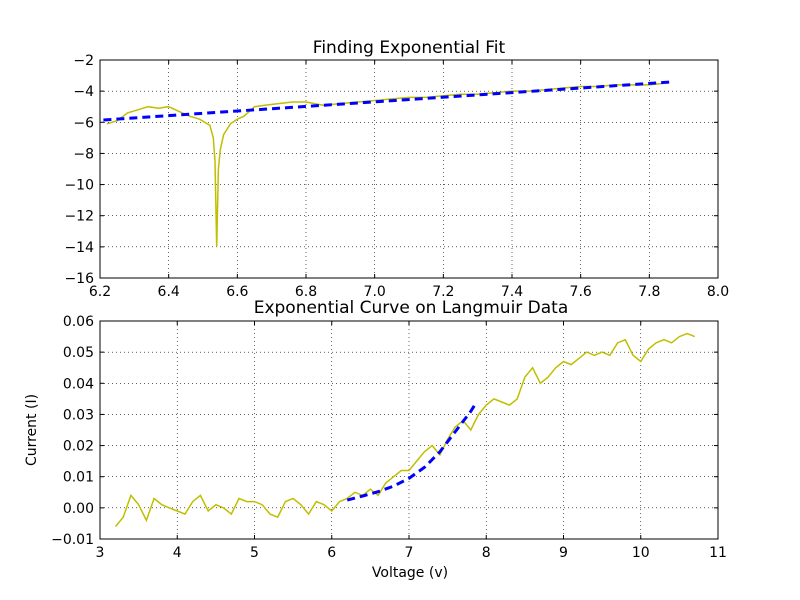  Describe the element at coordinates (78, 447) in the screenshot. I see `y-tick-label: 0.02` at that location.